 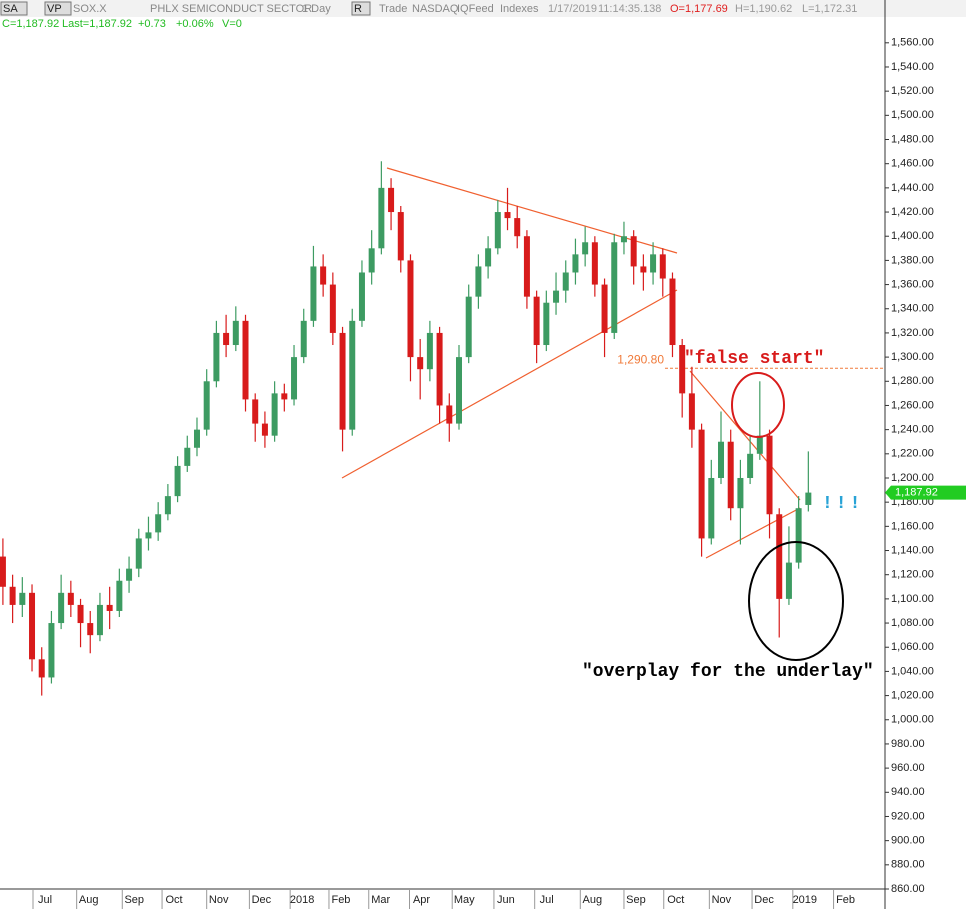 I want to click on toolbar-button, so click(x=58, y=8).